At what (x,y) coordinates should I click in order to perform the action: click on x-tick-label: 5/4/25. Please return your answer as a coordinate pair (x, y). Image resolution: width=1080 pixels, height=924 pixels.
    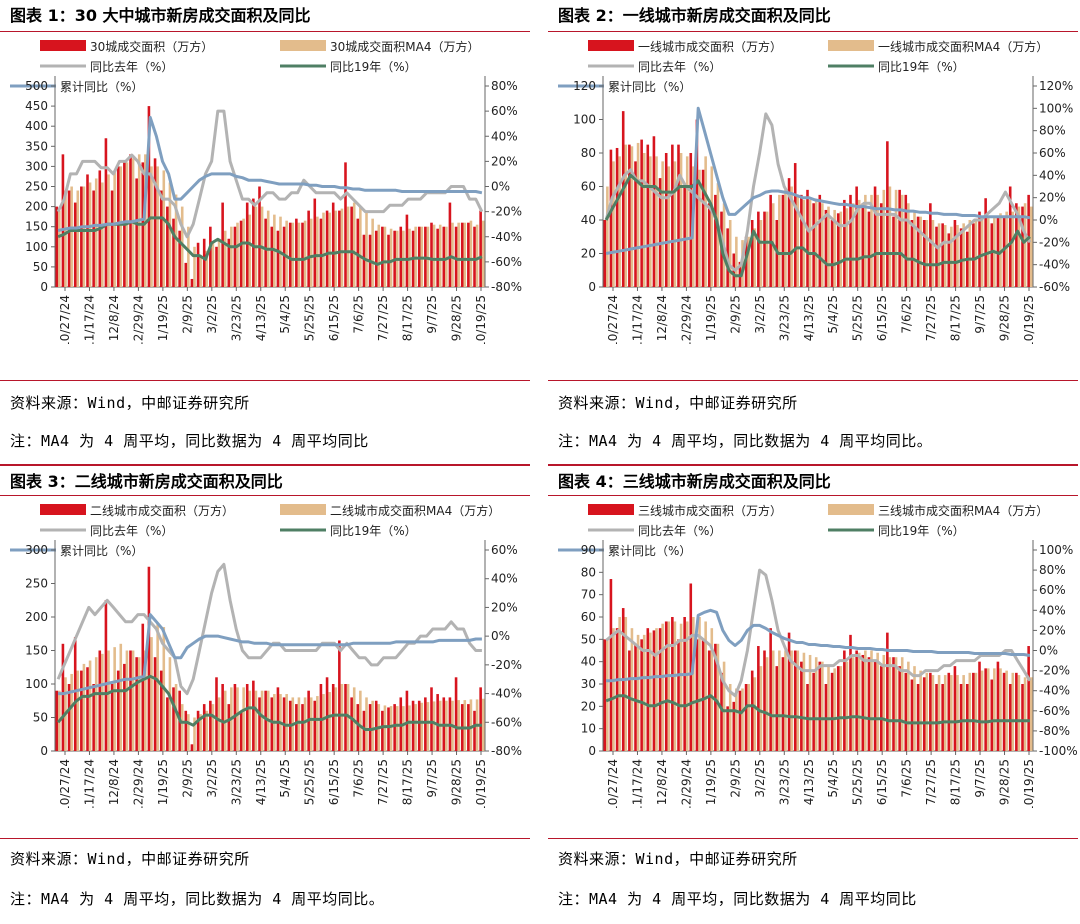
    Looking at the image, I should click on (833, 314).